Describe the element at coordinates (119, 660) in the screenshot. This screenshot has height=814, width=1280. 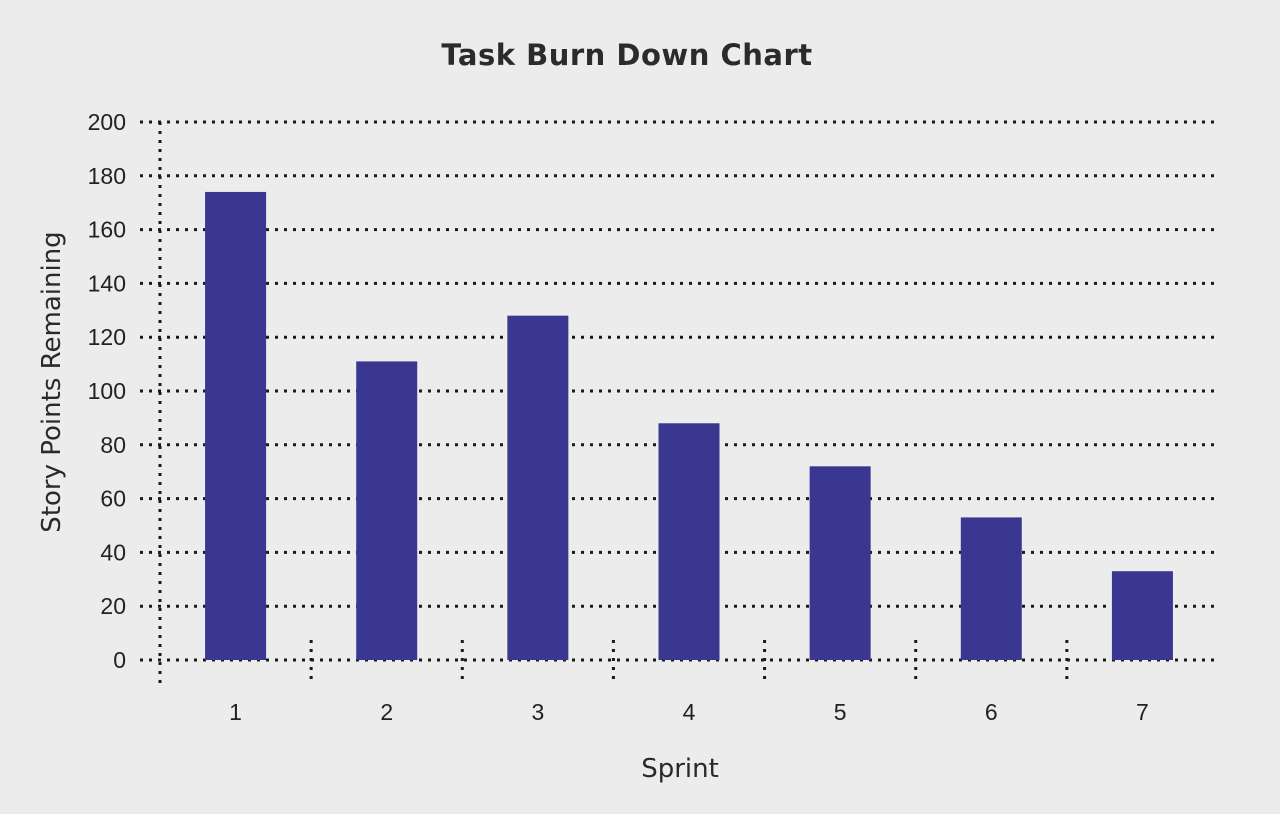
I see `y-tick-label-0: 0` at that location.